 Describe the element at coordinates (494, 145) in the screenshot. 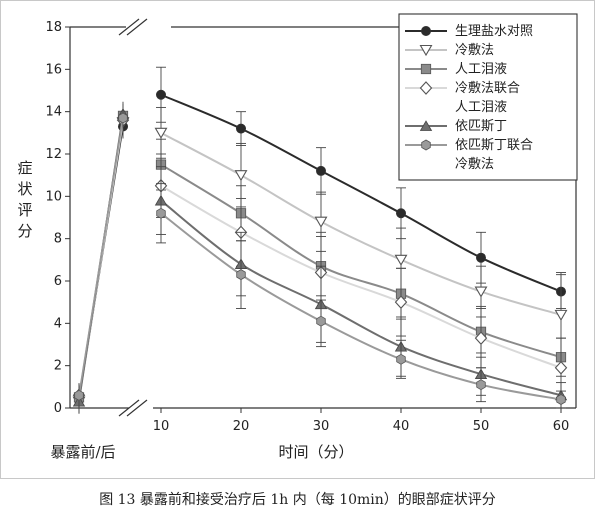

I see `legend-label: 依匹斯丁联合` at that location.